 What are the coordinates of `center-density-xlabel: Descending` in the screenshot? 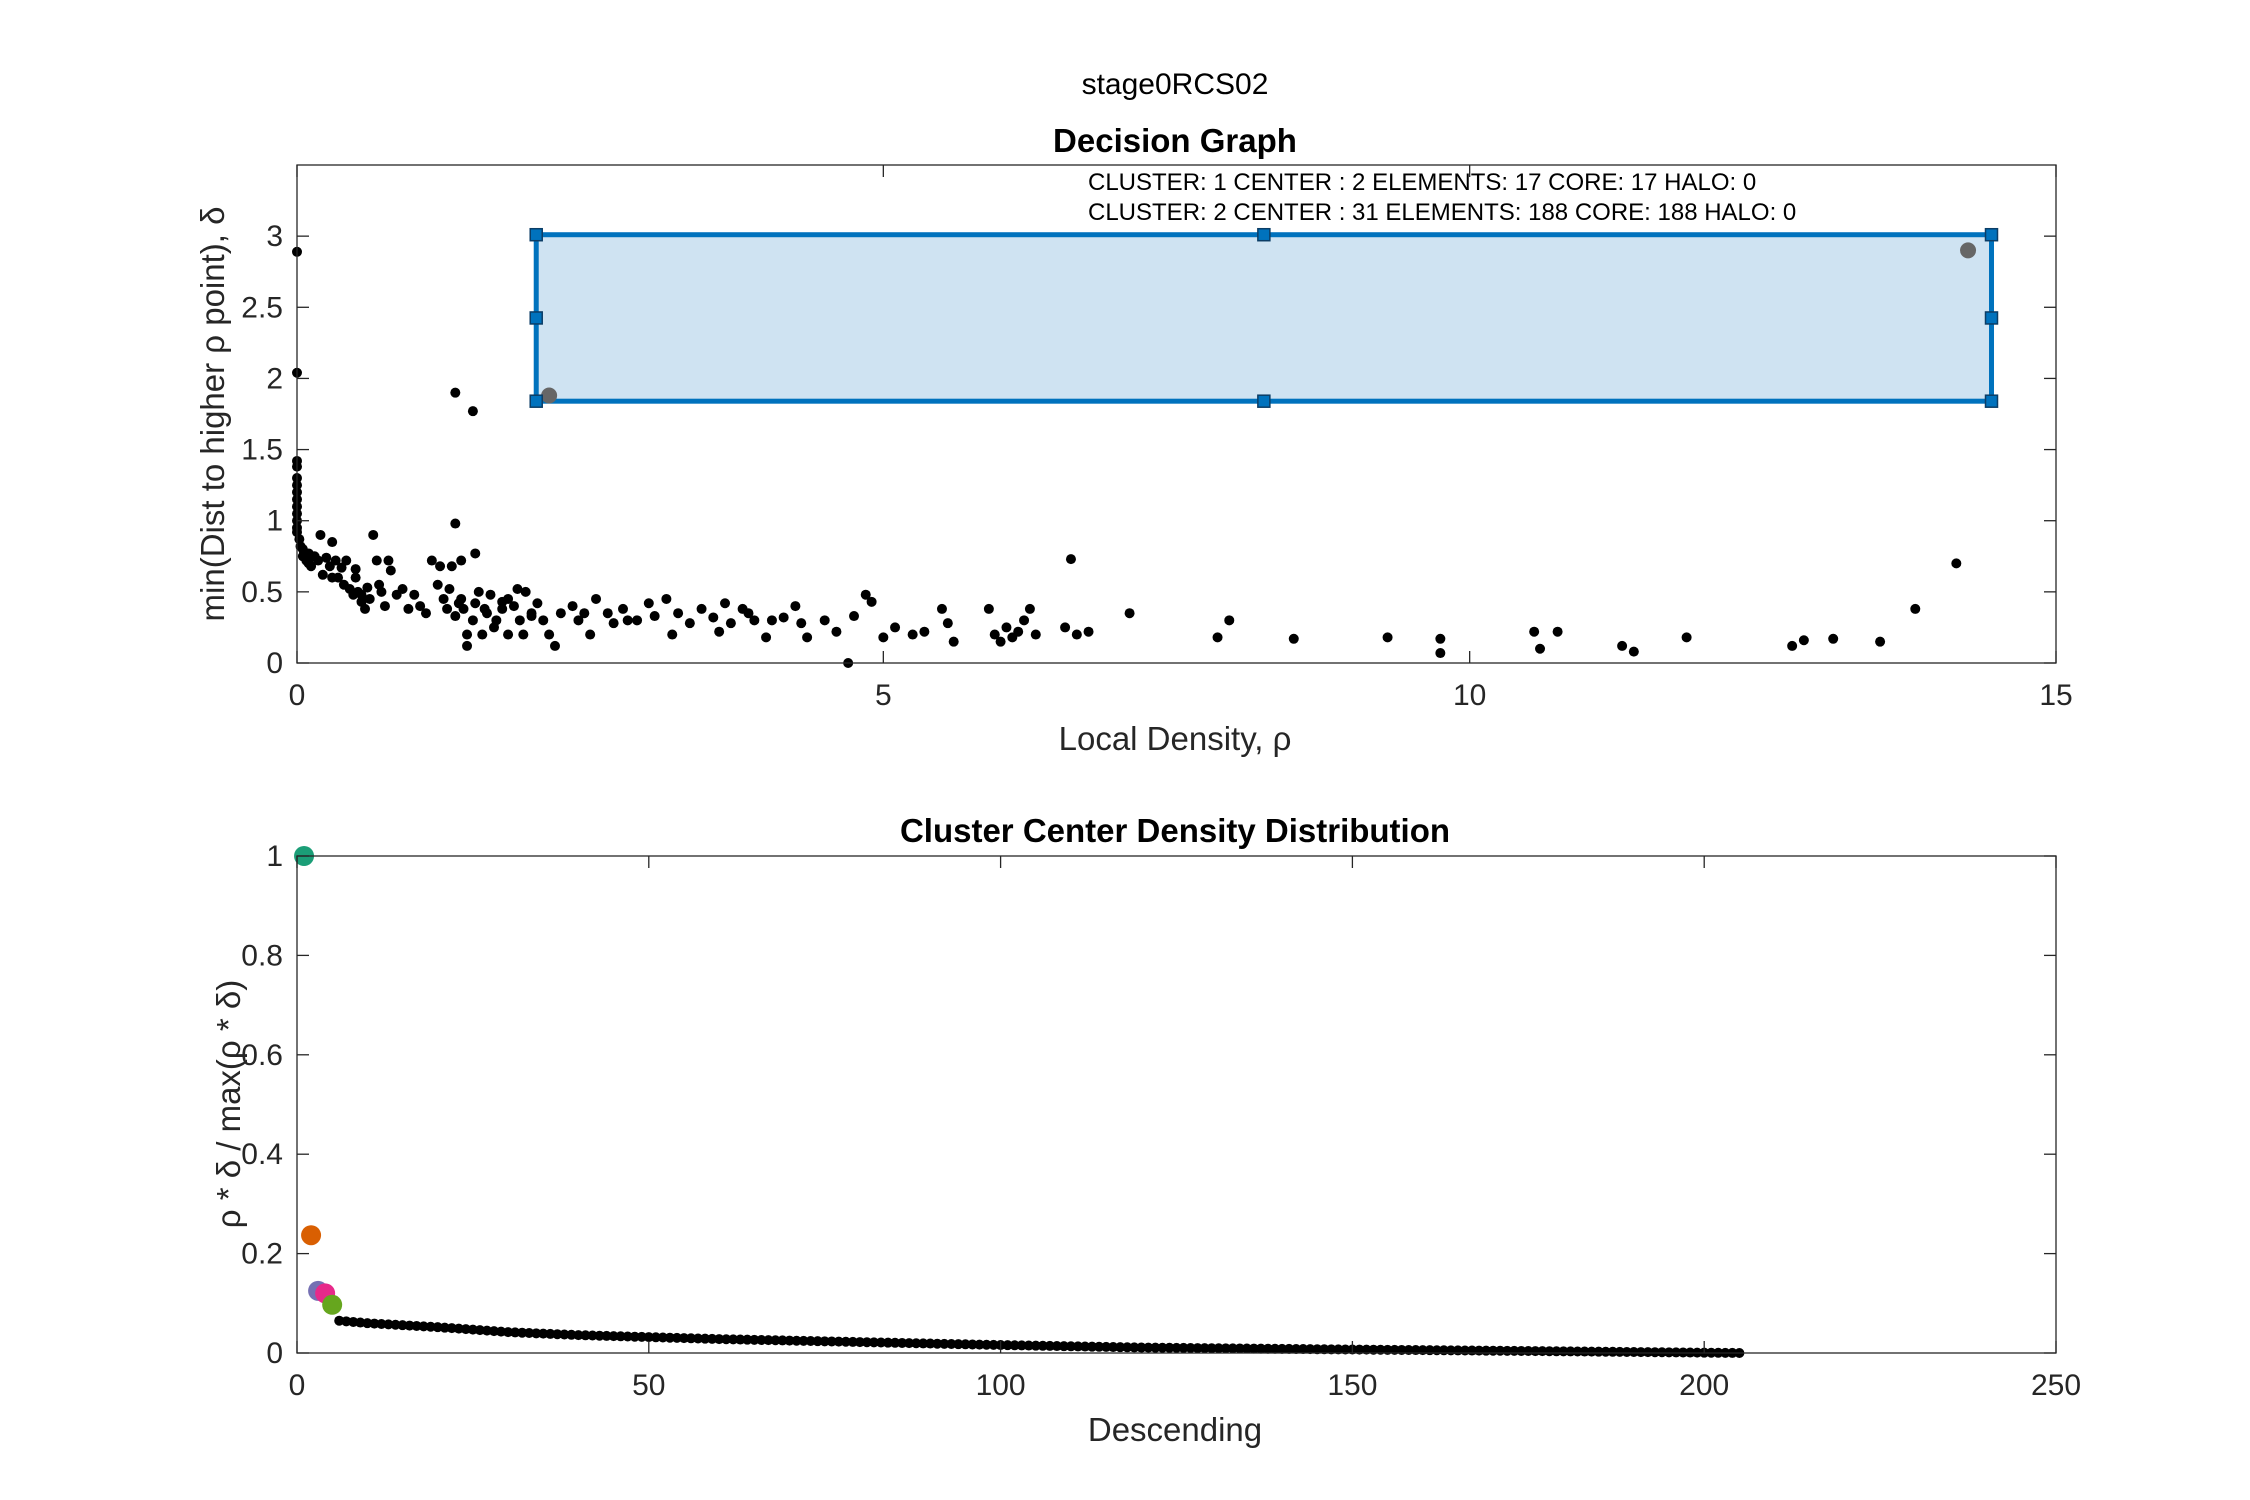 It's located at (1175, 1429).